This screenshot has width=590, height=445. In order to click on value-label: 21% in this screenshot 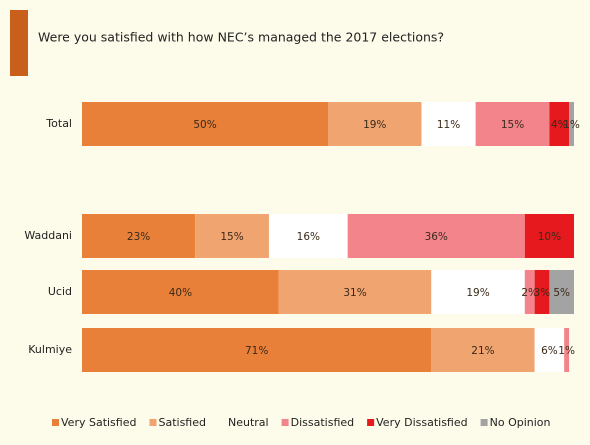, I will do `click(482, 351)`.